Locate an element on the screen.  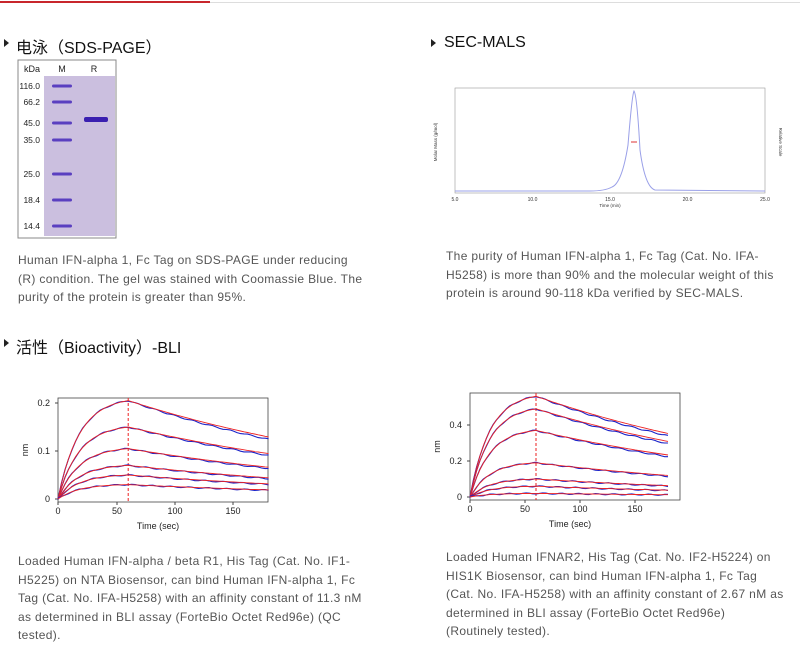
sec-plot is located at coordinates (610, 140).